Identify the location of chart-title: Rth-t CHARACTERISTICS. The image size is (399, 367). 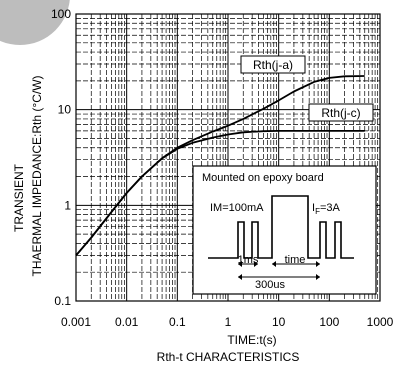
(228, 357).